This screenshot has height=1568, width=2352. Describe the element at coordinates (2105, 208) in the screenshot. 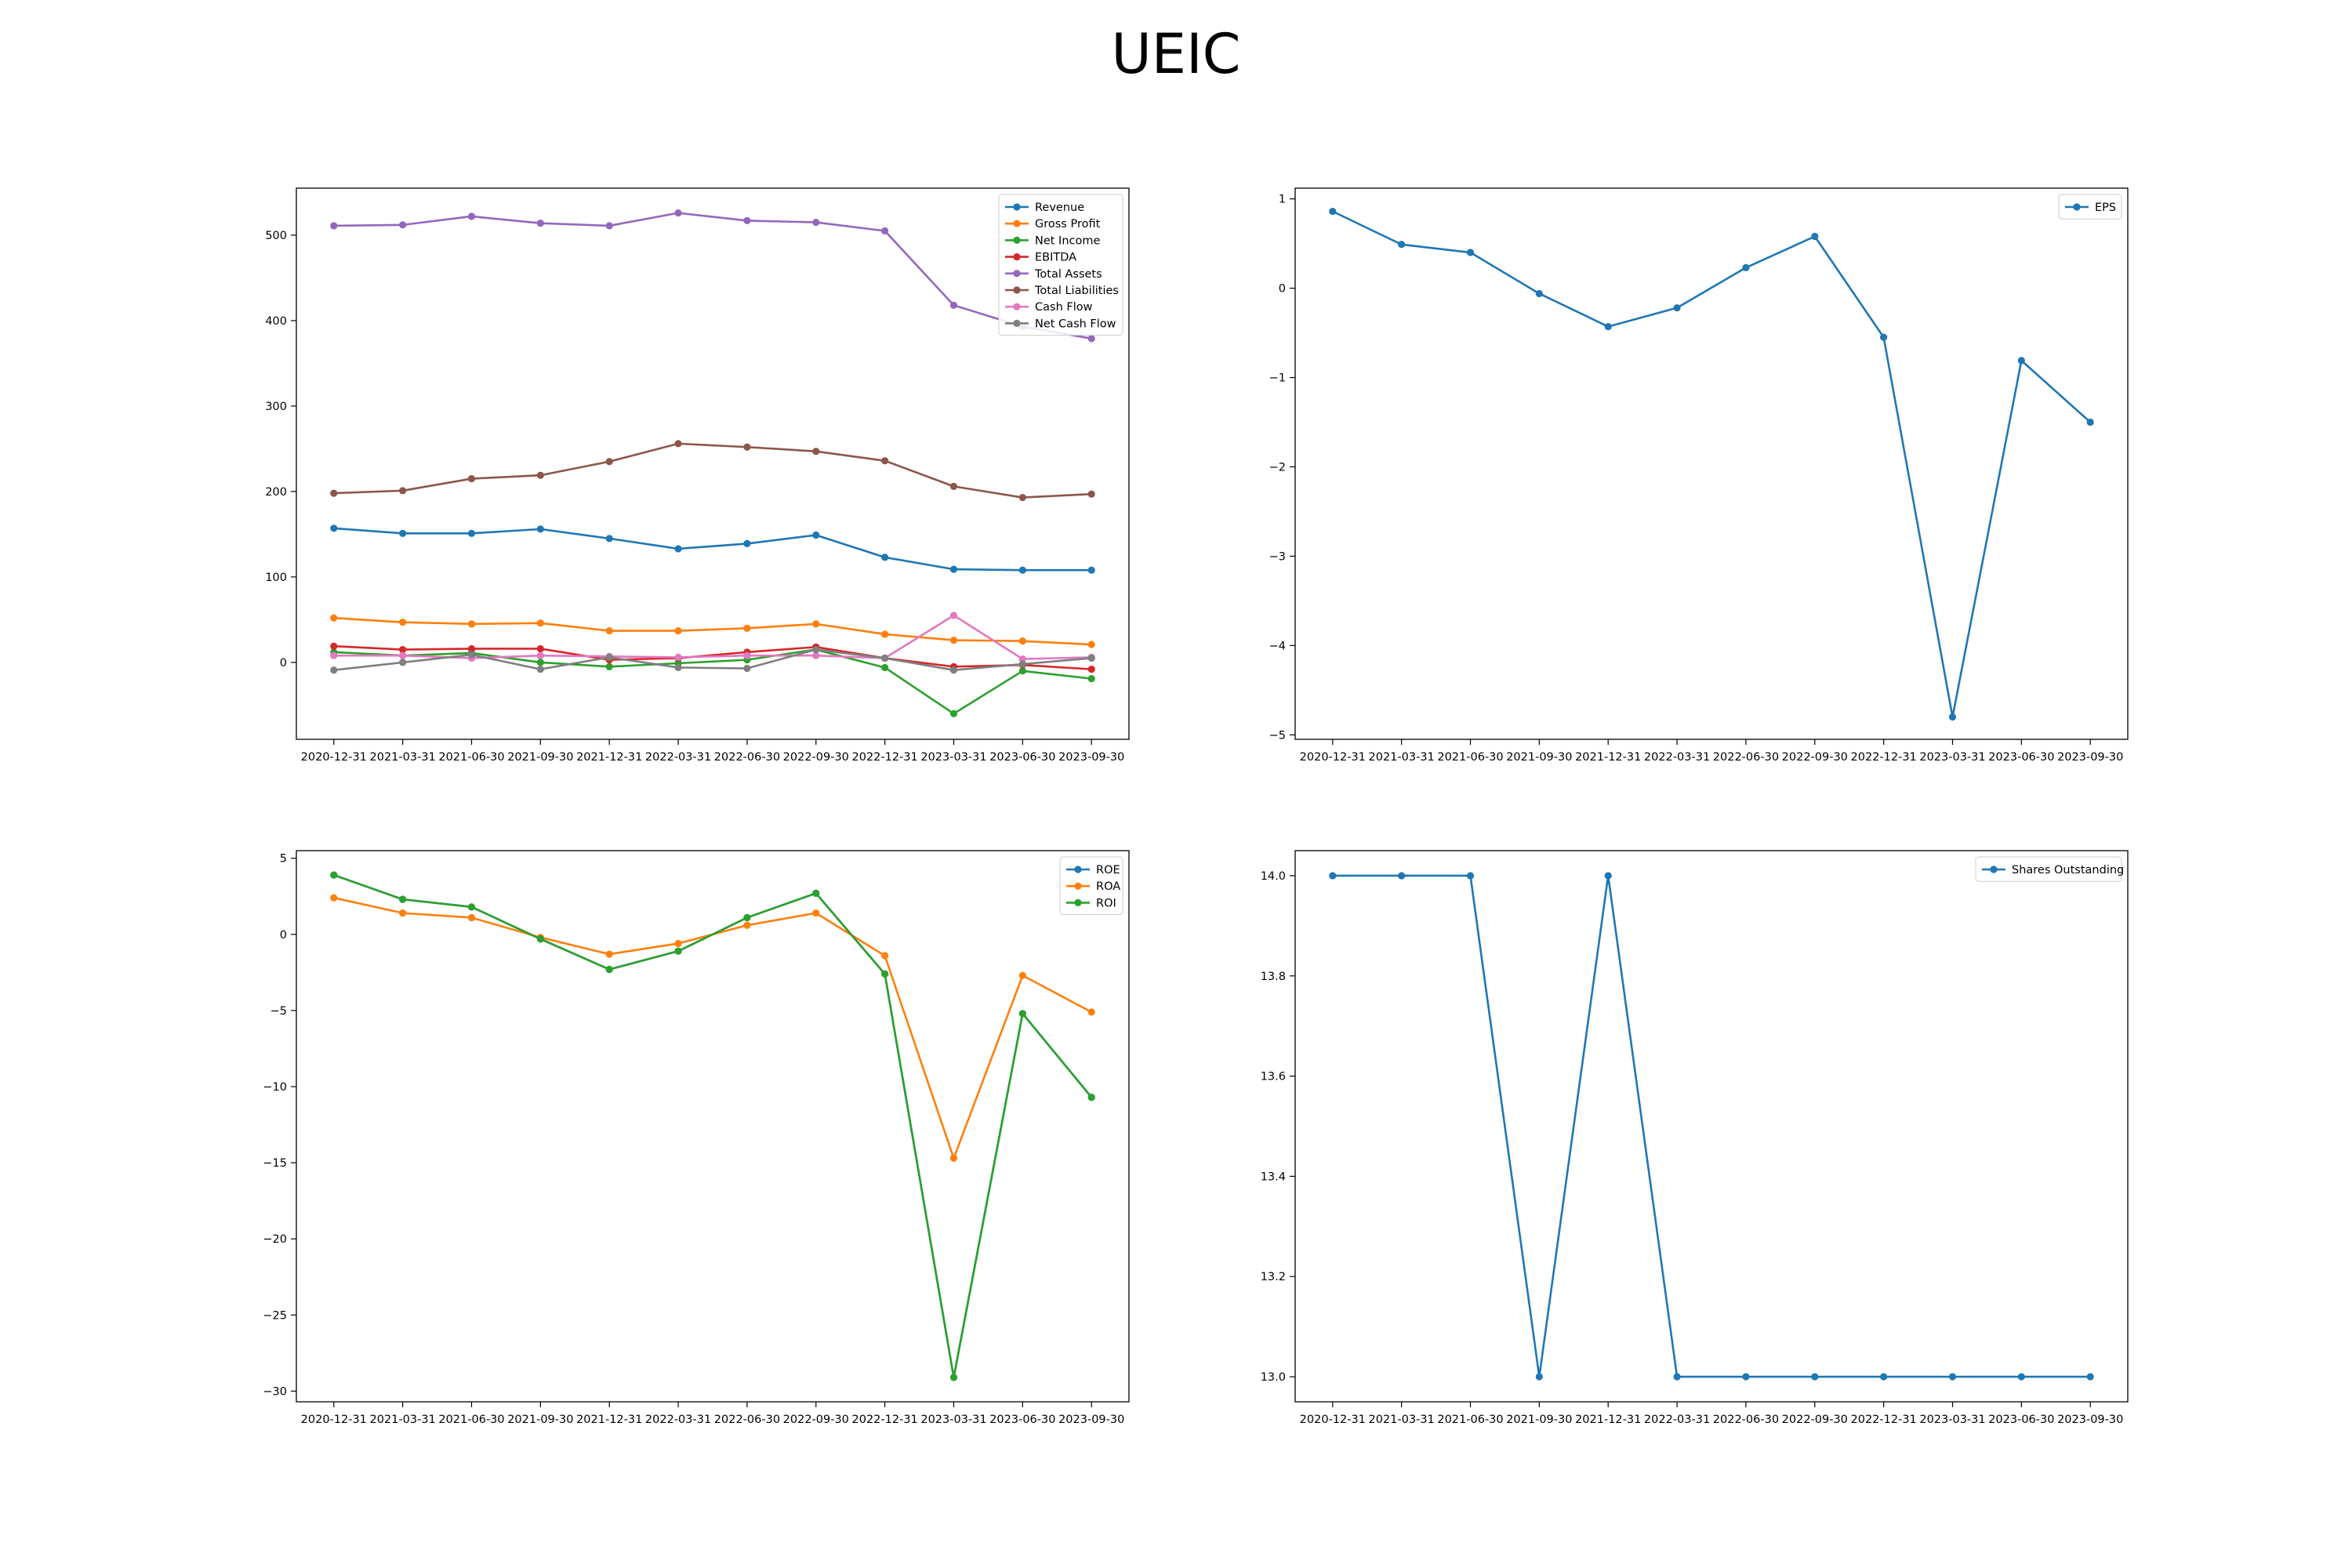

I see `legend-label: EPS` at that location.